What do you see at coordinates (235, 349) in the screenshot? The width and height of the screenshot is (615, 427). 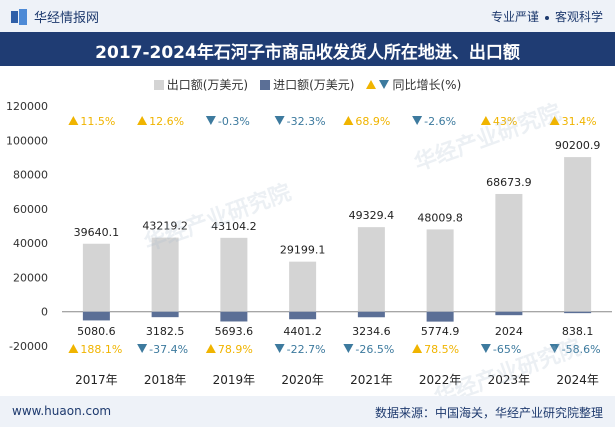 I see `import-growth-label: 78.9%` at bounding box center [235, 349].